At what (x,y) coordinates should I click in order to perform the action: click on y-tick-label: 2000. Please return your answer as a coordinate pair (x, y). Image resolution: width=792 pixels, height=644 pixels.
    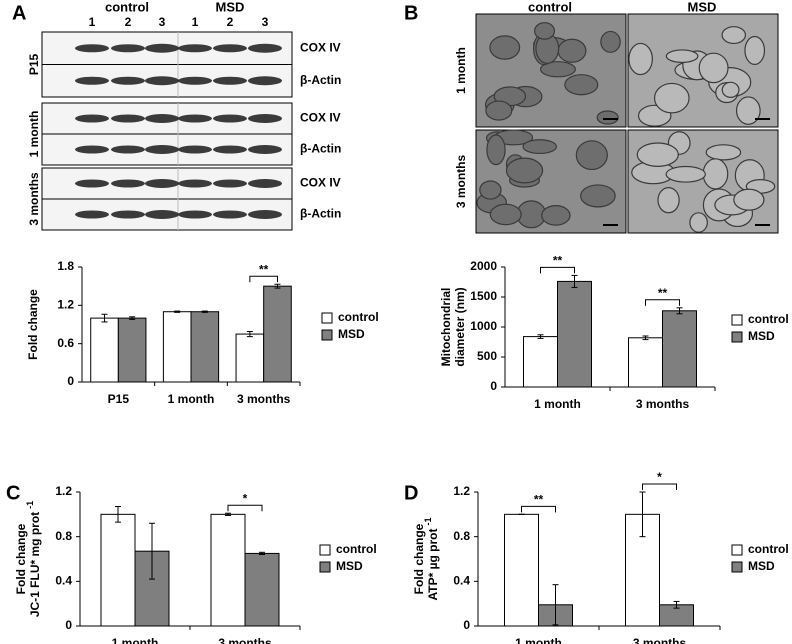
    Looking at the image, I should click on (483, 266).